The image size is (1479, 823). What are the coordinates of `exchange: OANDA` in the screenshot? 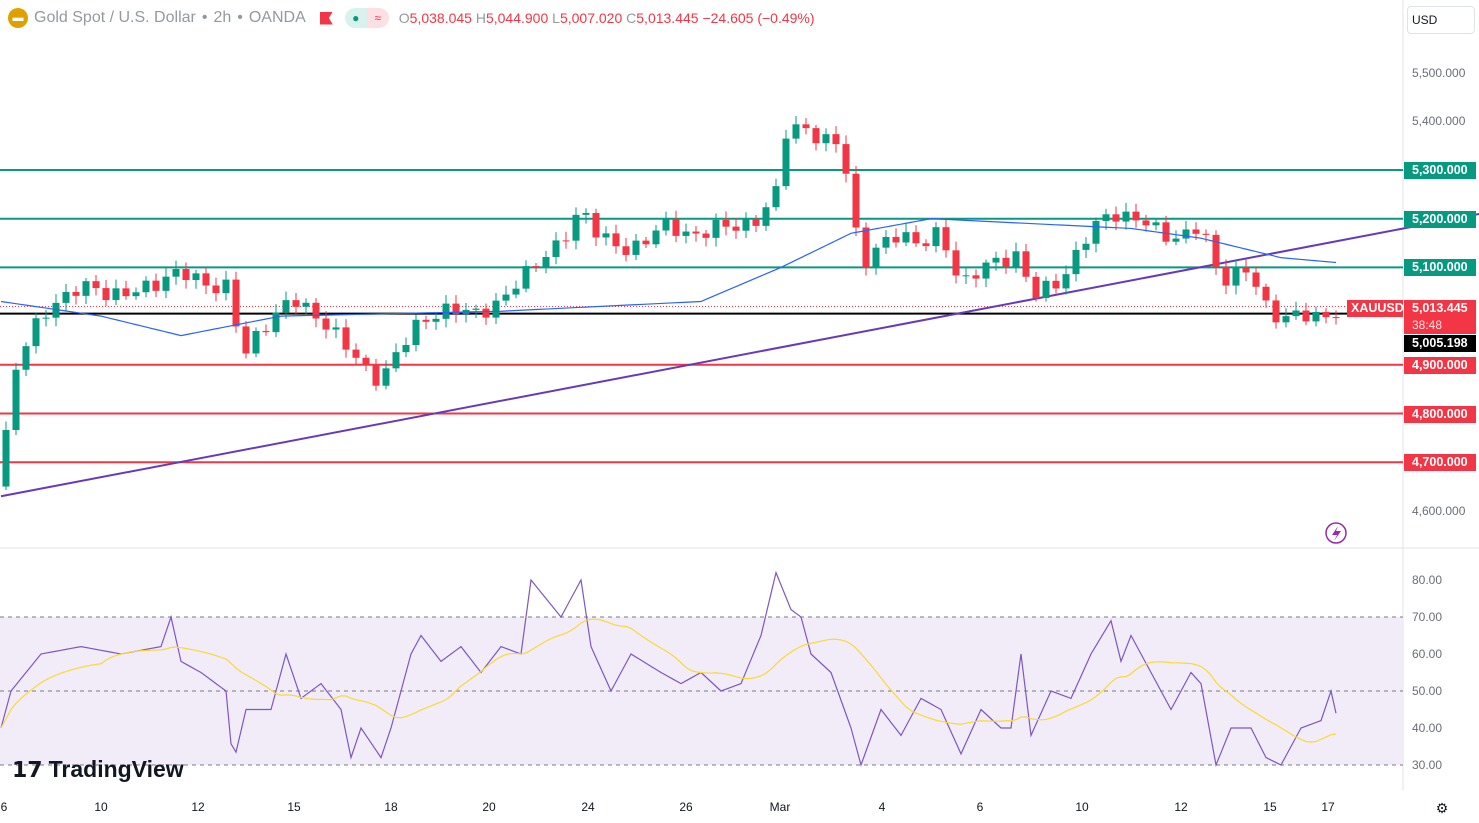 It's located at (277, 17).